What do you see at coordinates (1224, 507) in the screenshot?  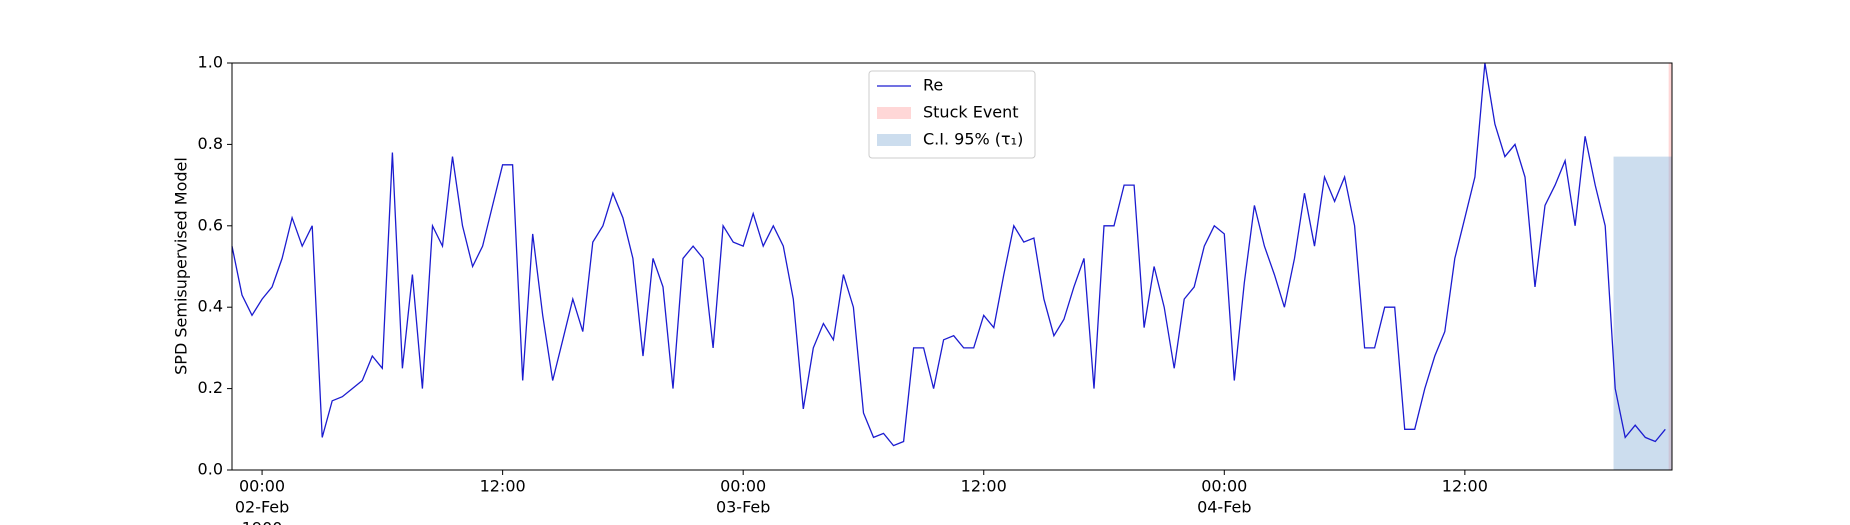 I see `x-tick-label: 04-Feb` at bounding box center [1224, 507].